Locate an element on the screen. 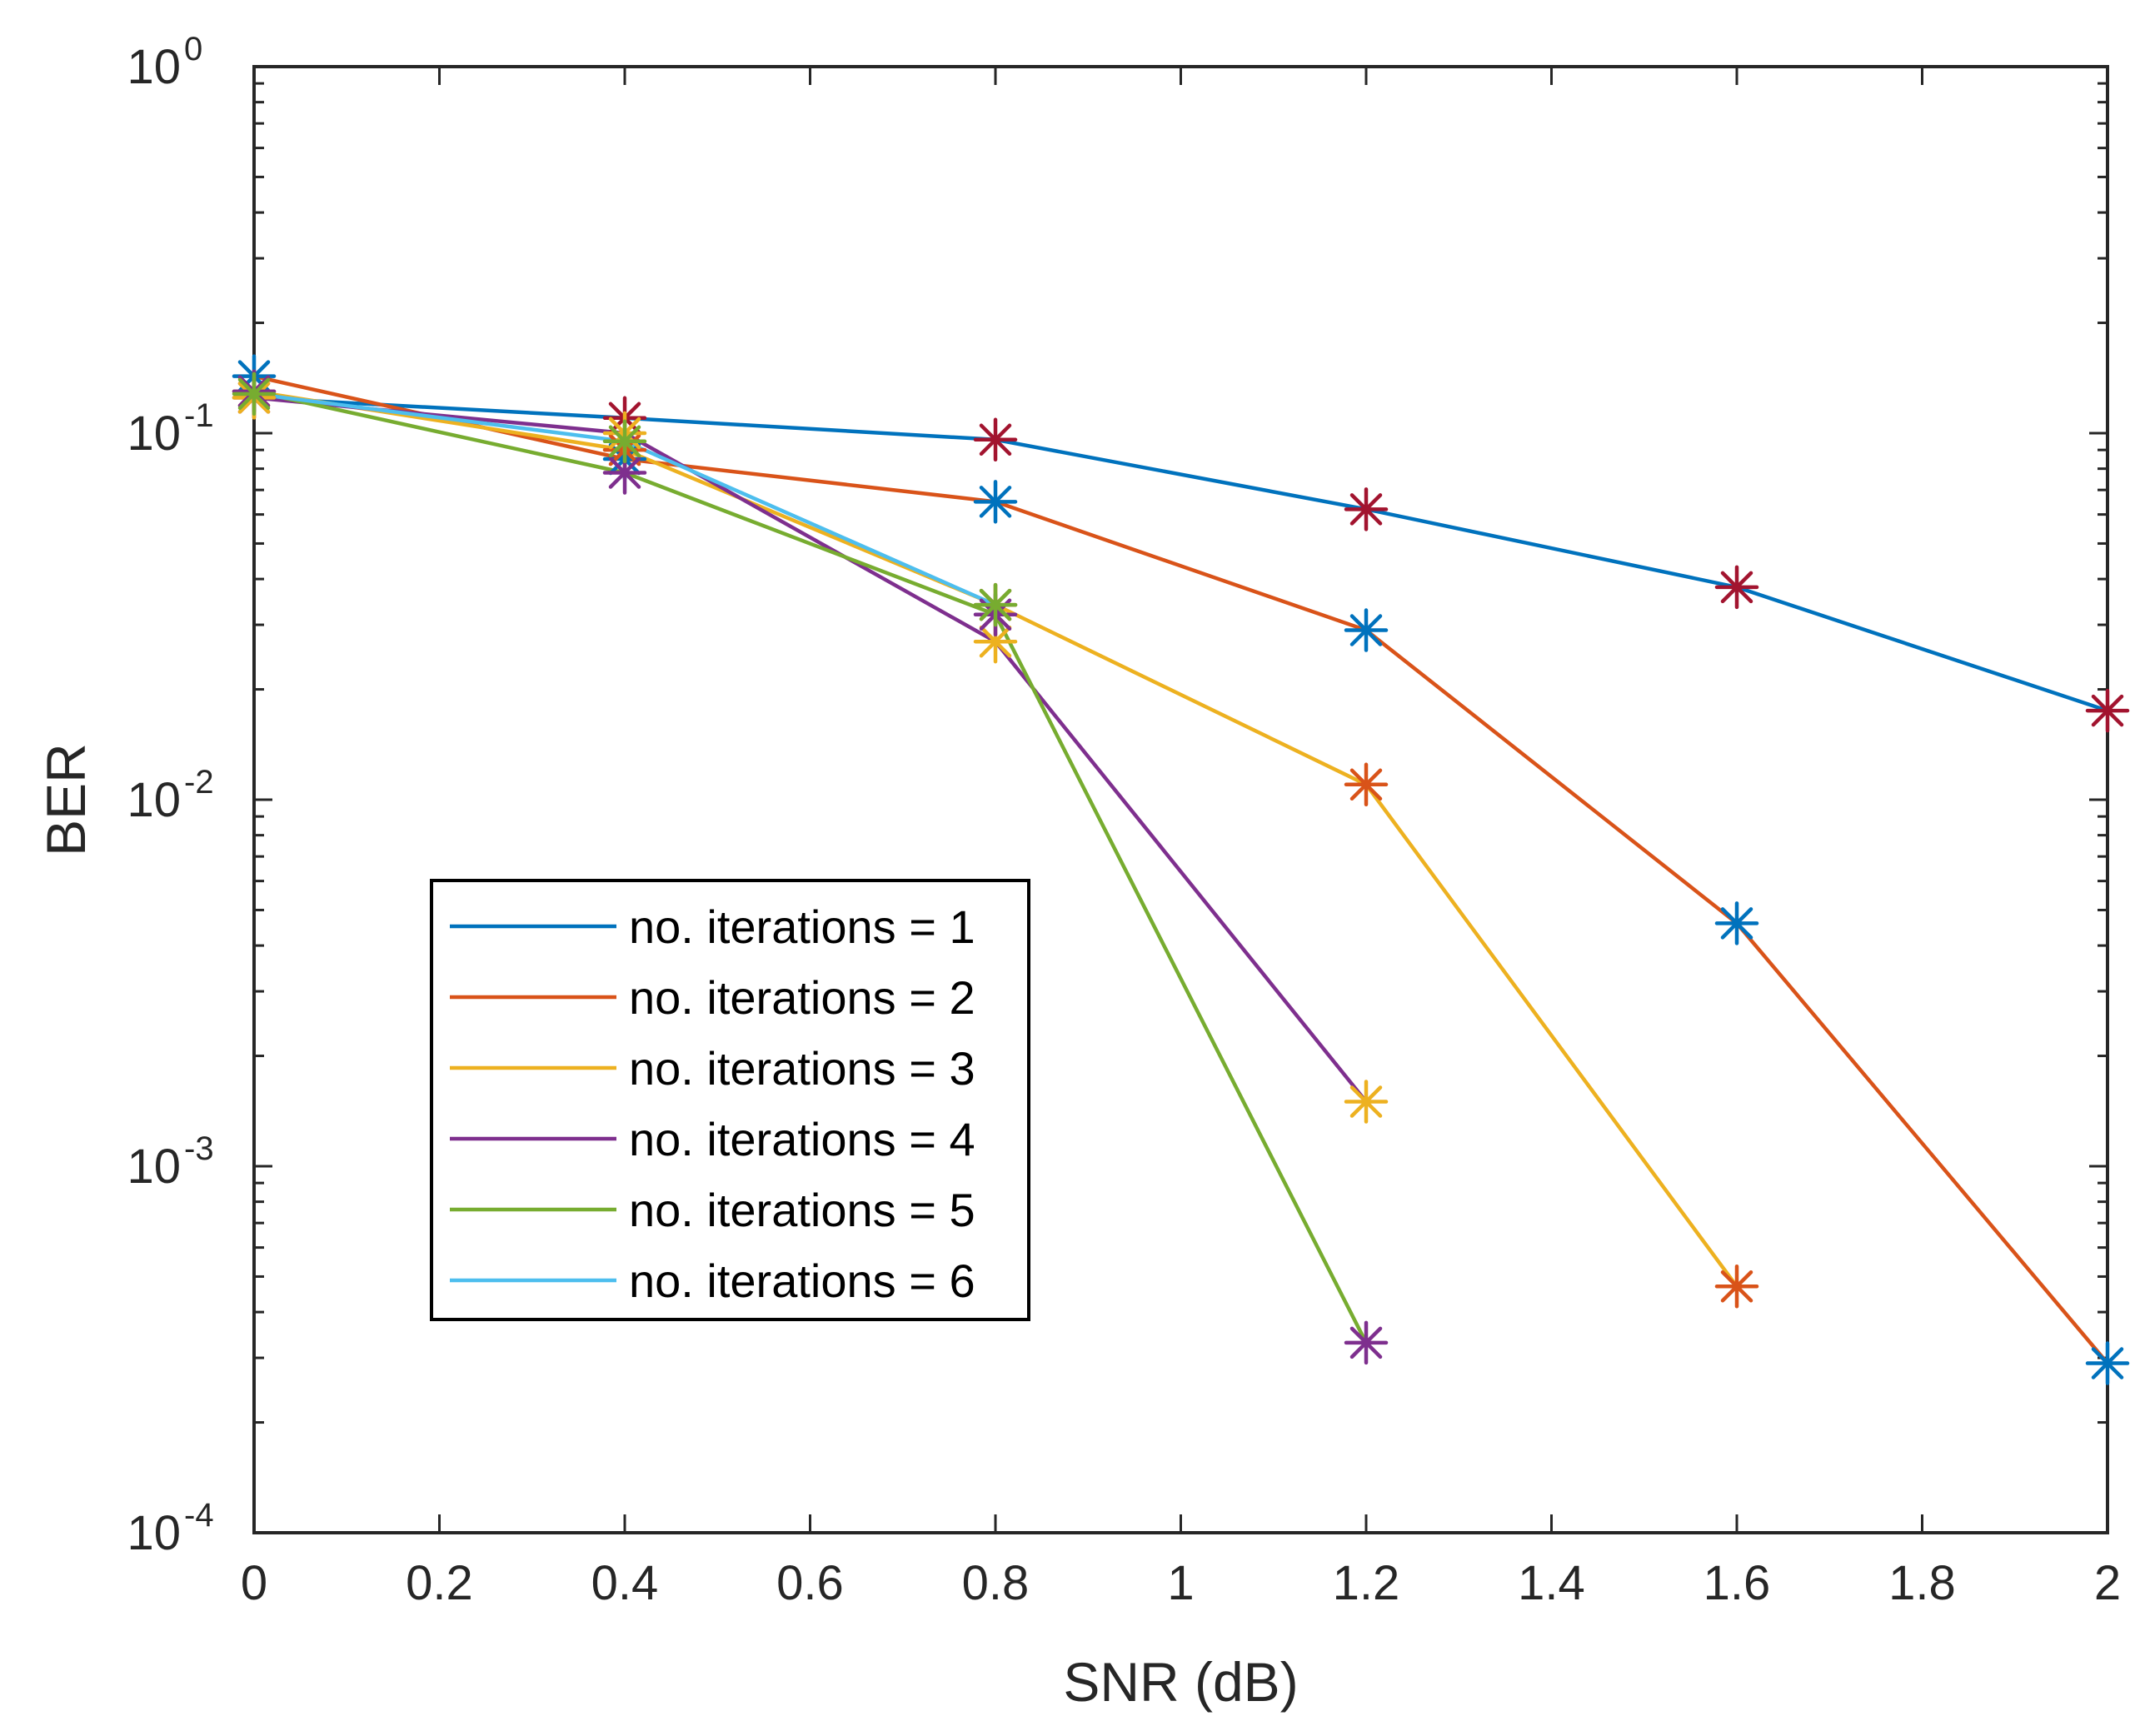  x-tick-label: 0.4 is located at coordinates (625, 1583).